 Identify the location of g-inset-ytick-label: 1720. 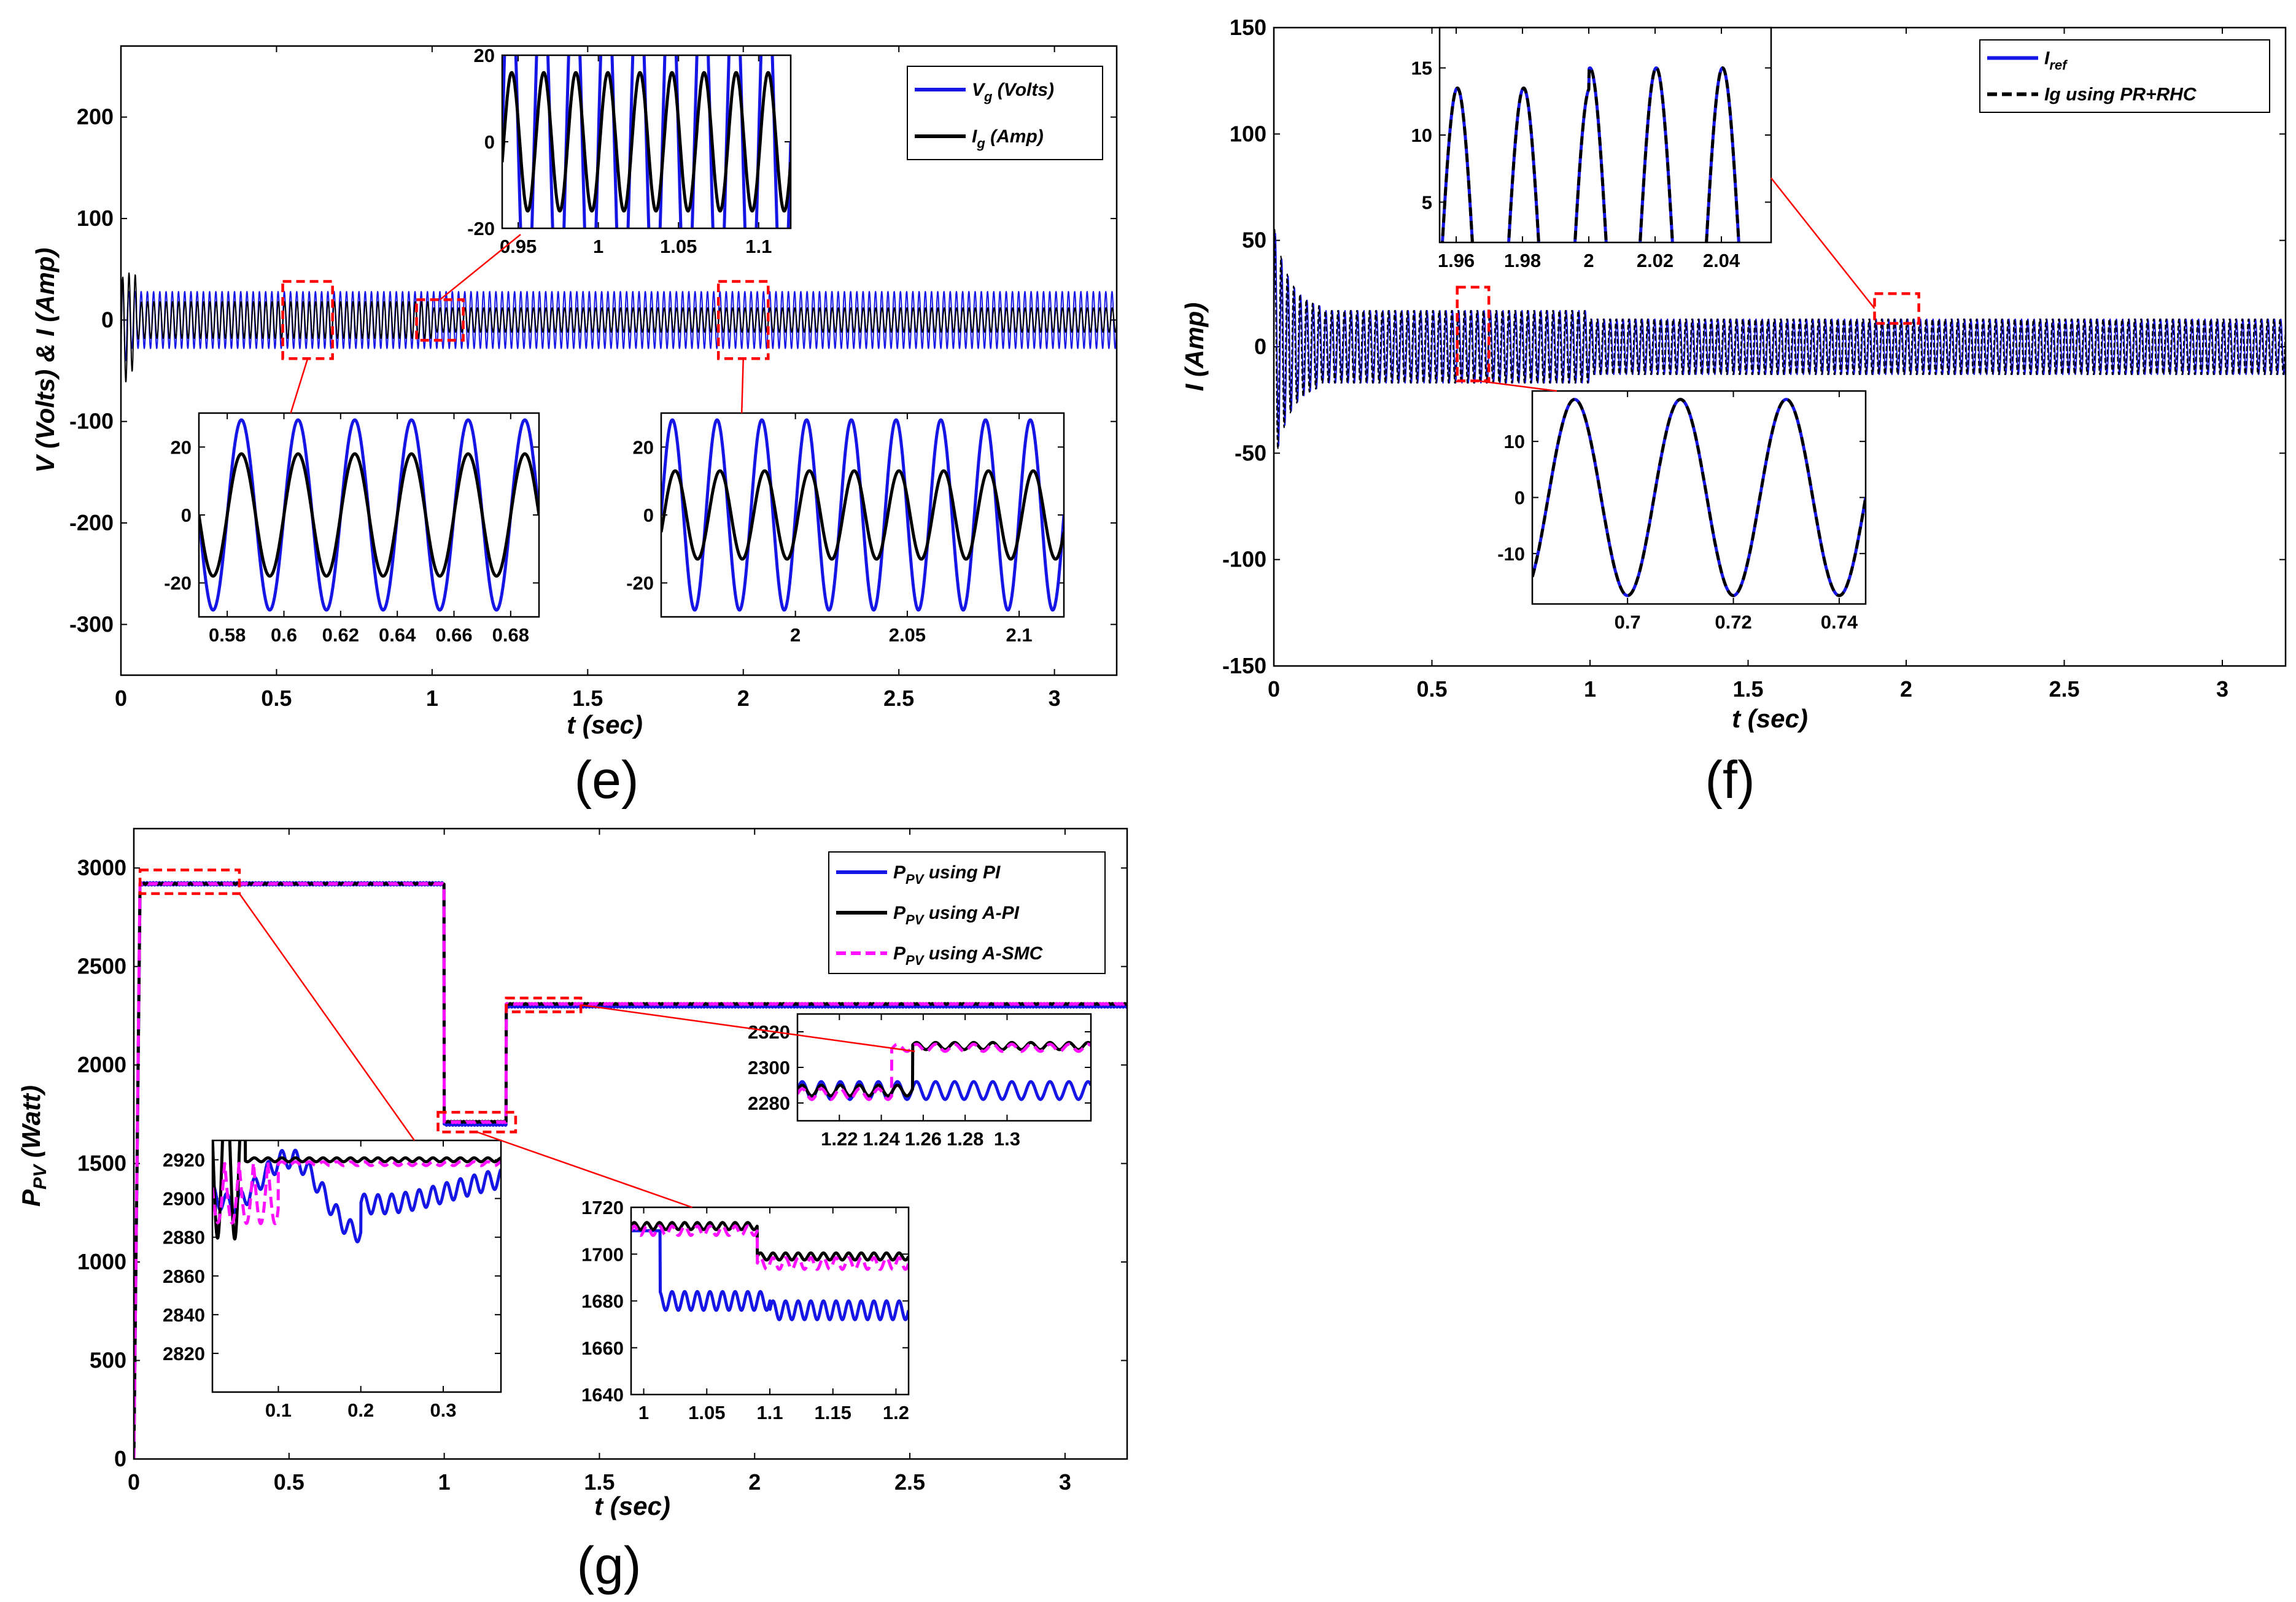
(602, 1207).